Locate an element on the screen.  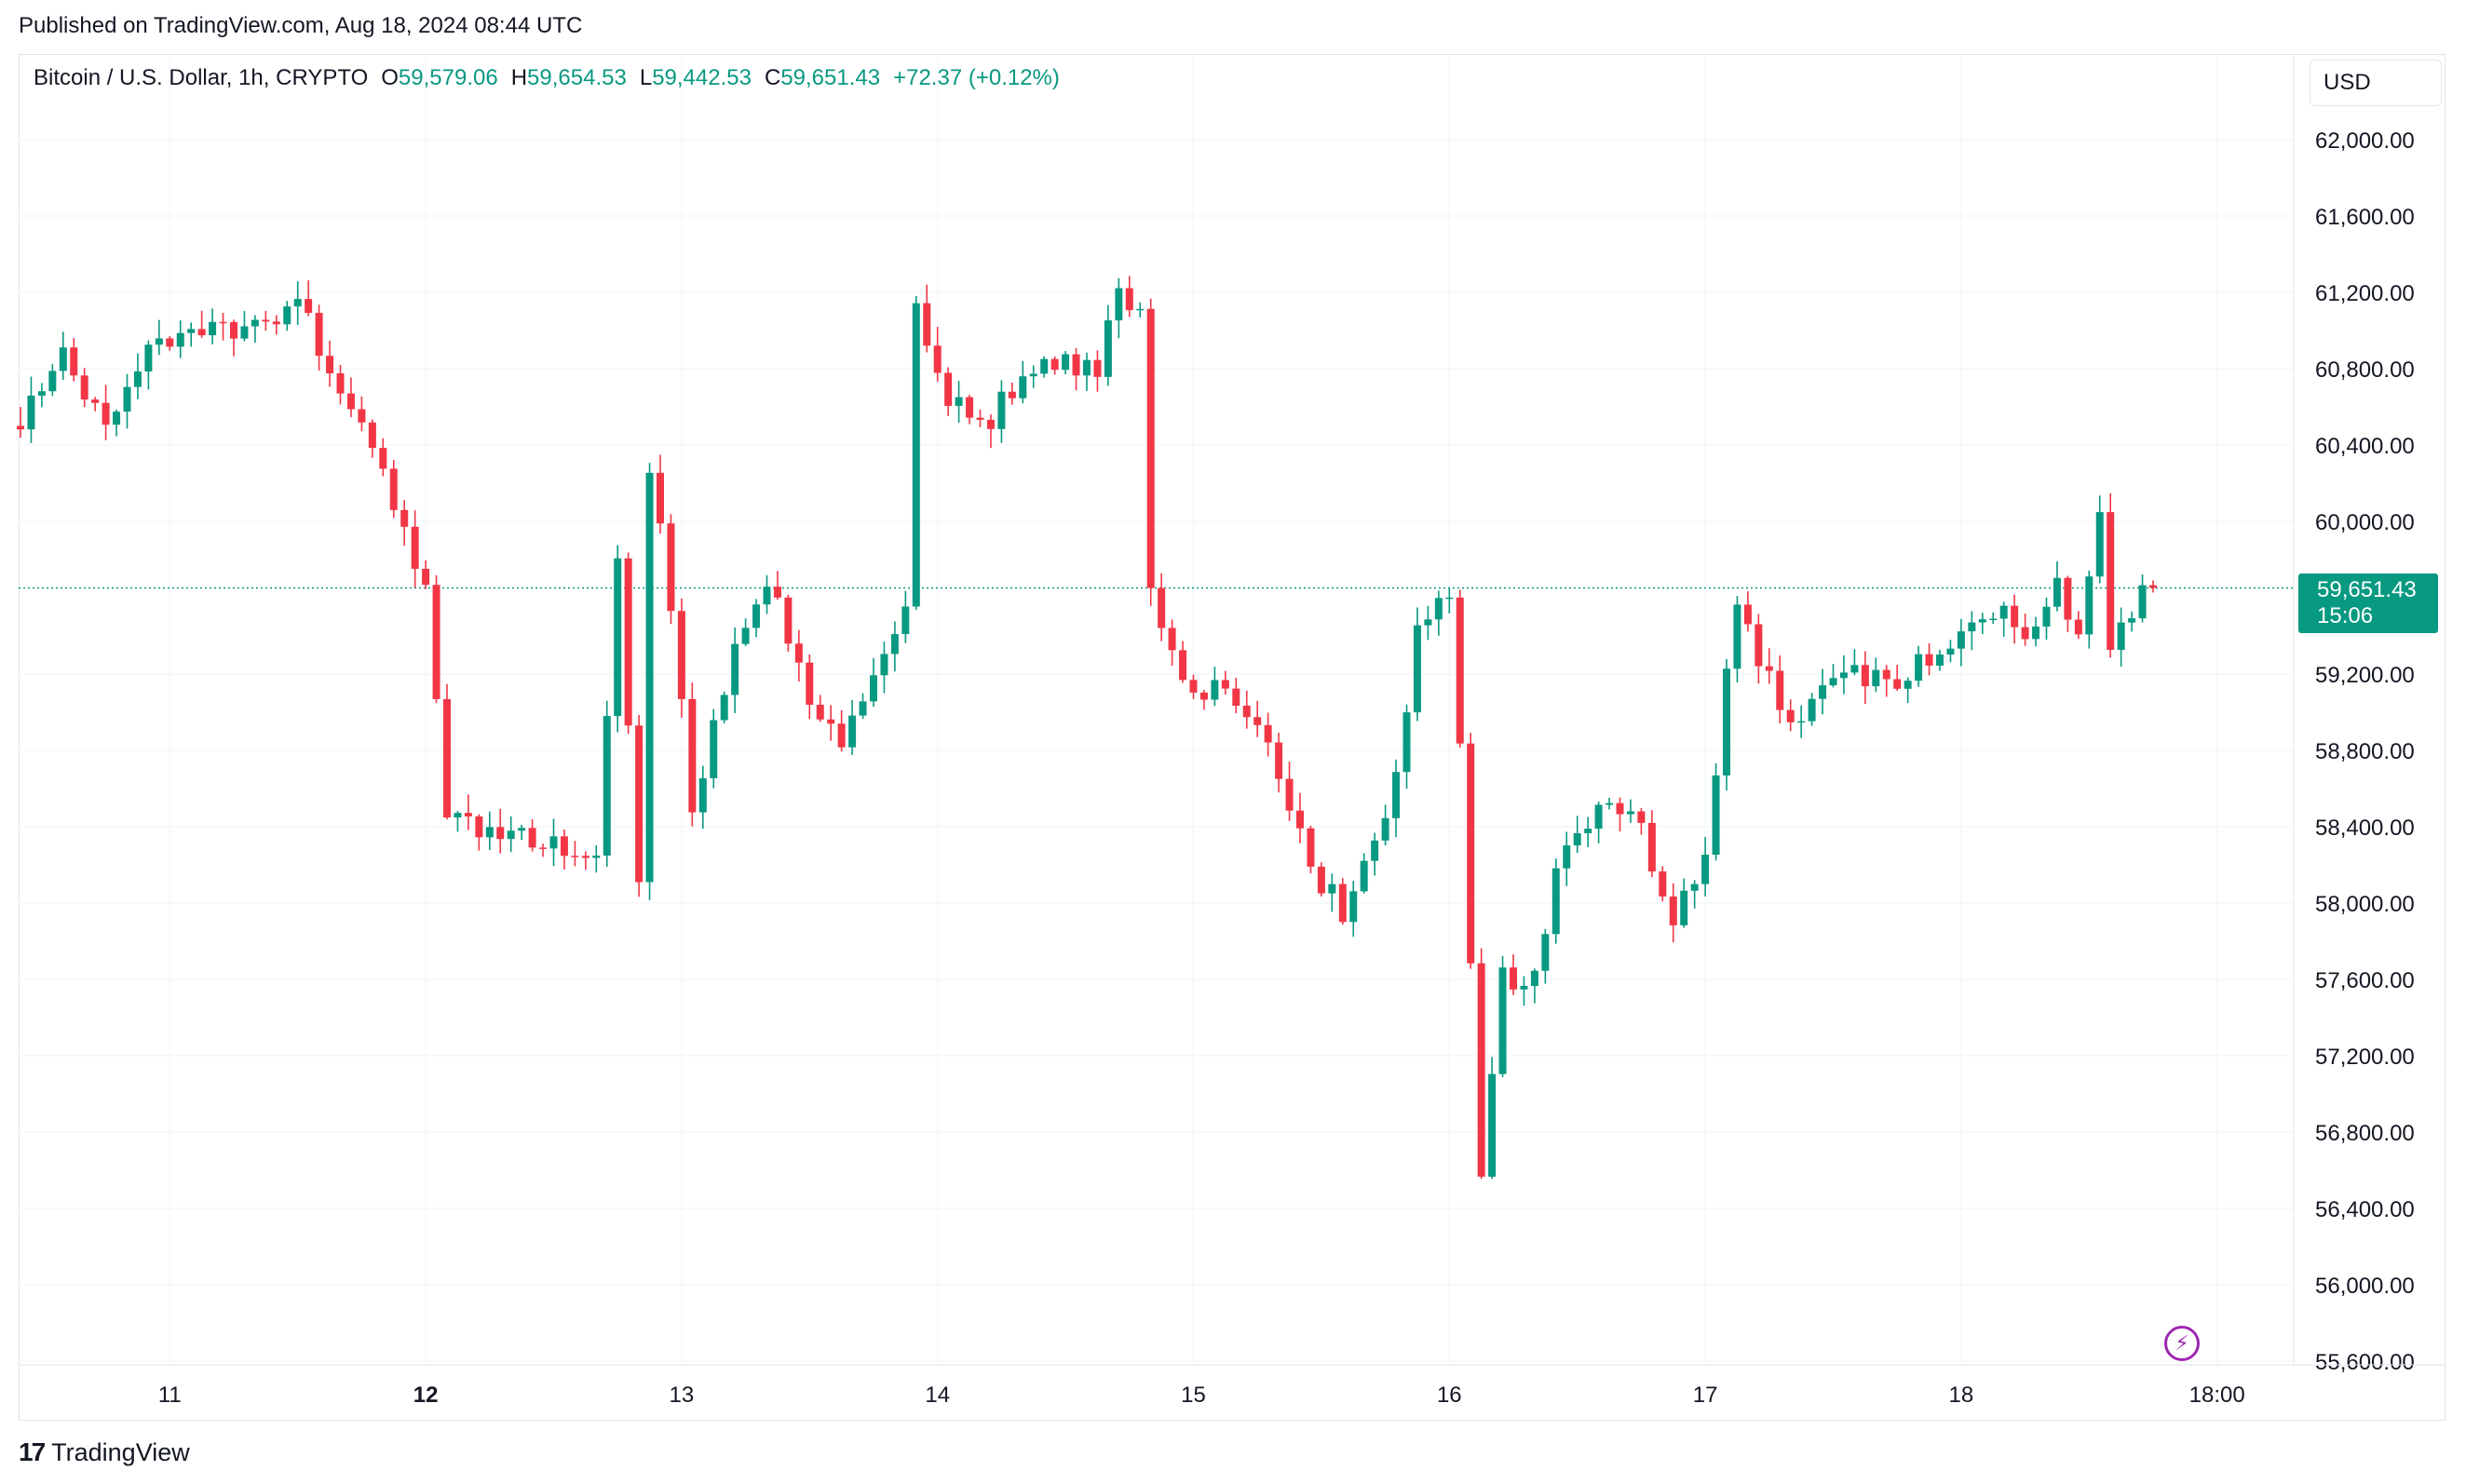
tradingview-logo: 17 TradingView is located at coordinates (104, 1452).